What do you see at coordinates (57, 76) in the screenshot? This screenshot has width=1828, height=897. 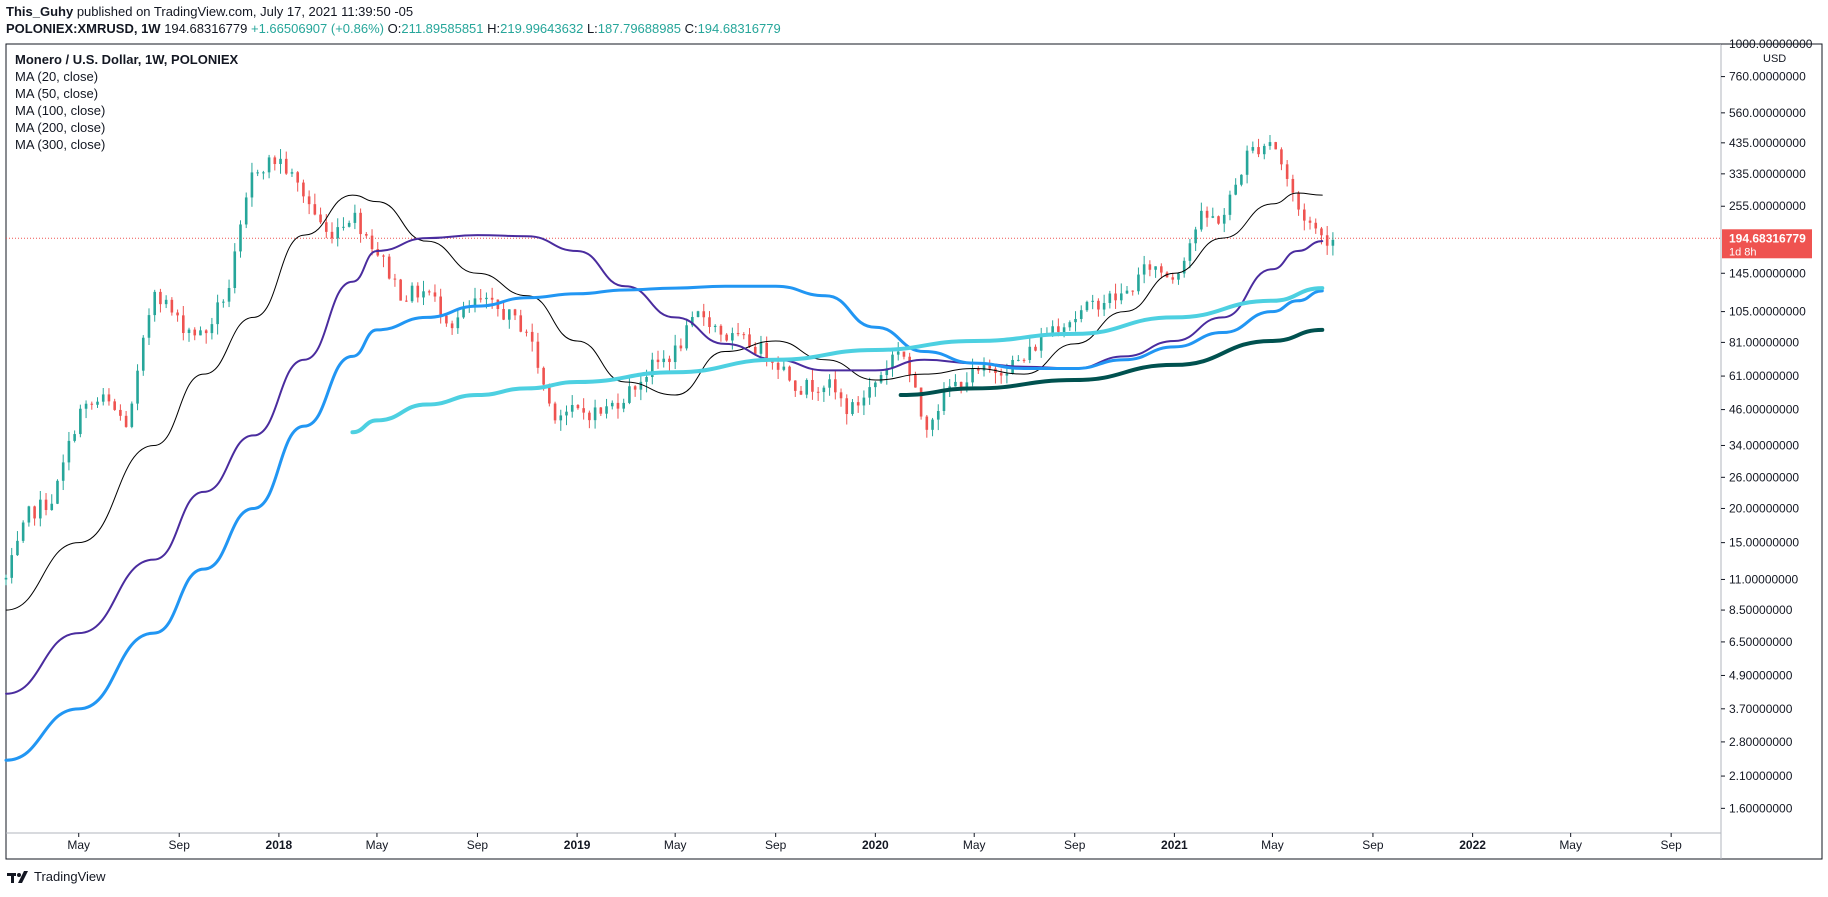 I see `legend-ma20: MA (20, close)` at bounding box center [57, 76].